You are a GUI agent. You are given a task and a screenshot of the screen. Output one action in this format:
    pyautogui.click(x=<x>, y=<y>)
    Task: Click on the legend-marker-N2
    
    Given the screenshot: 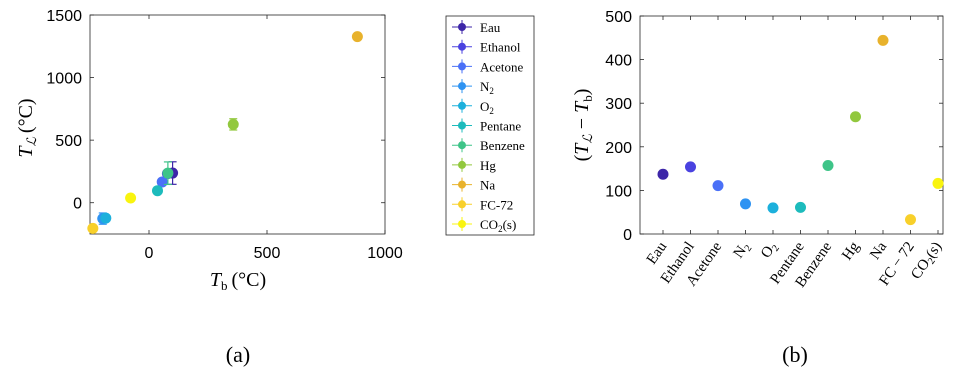 What is the action you would take?
    pyautogui.click(x=462, y=86)
    